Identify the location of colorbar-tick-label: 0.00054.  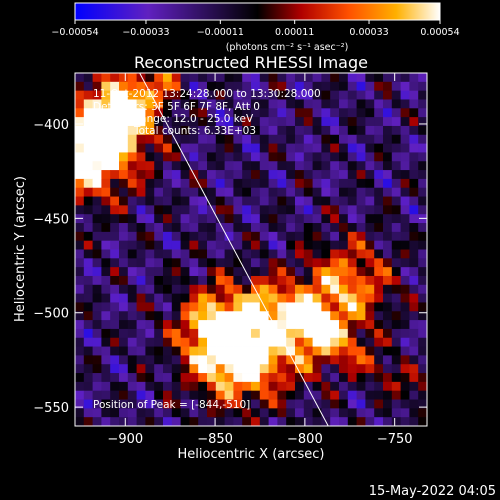
(439, 32).